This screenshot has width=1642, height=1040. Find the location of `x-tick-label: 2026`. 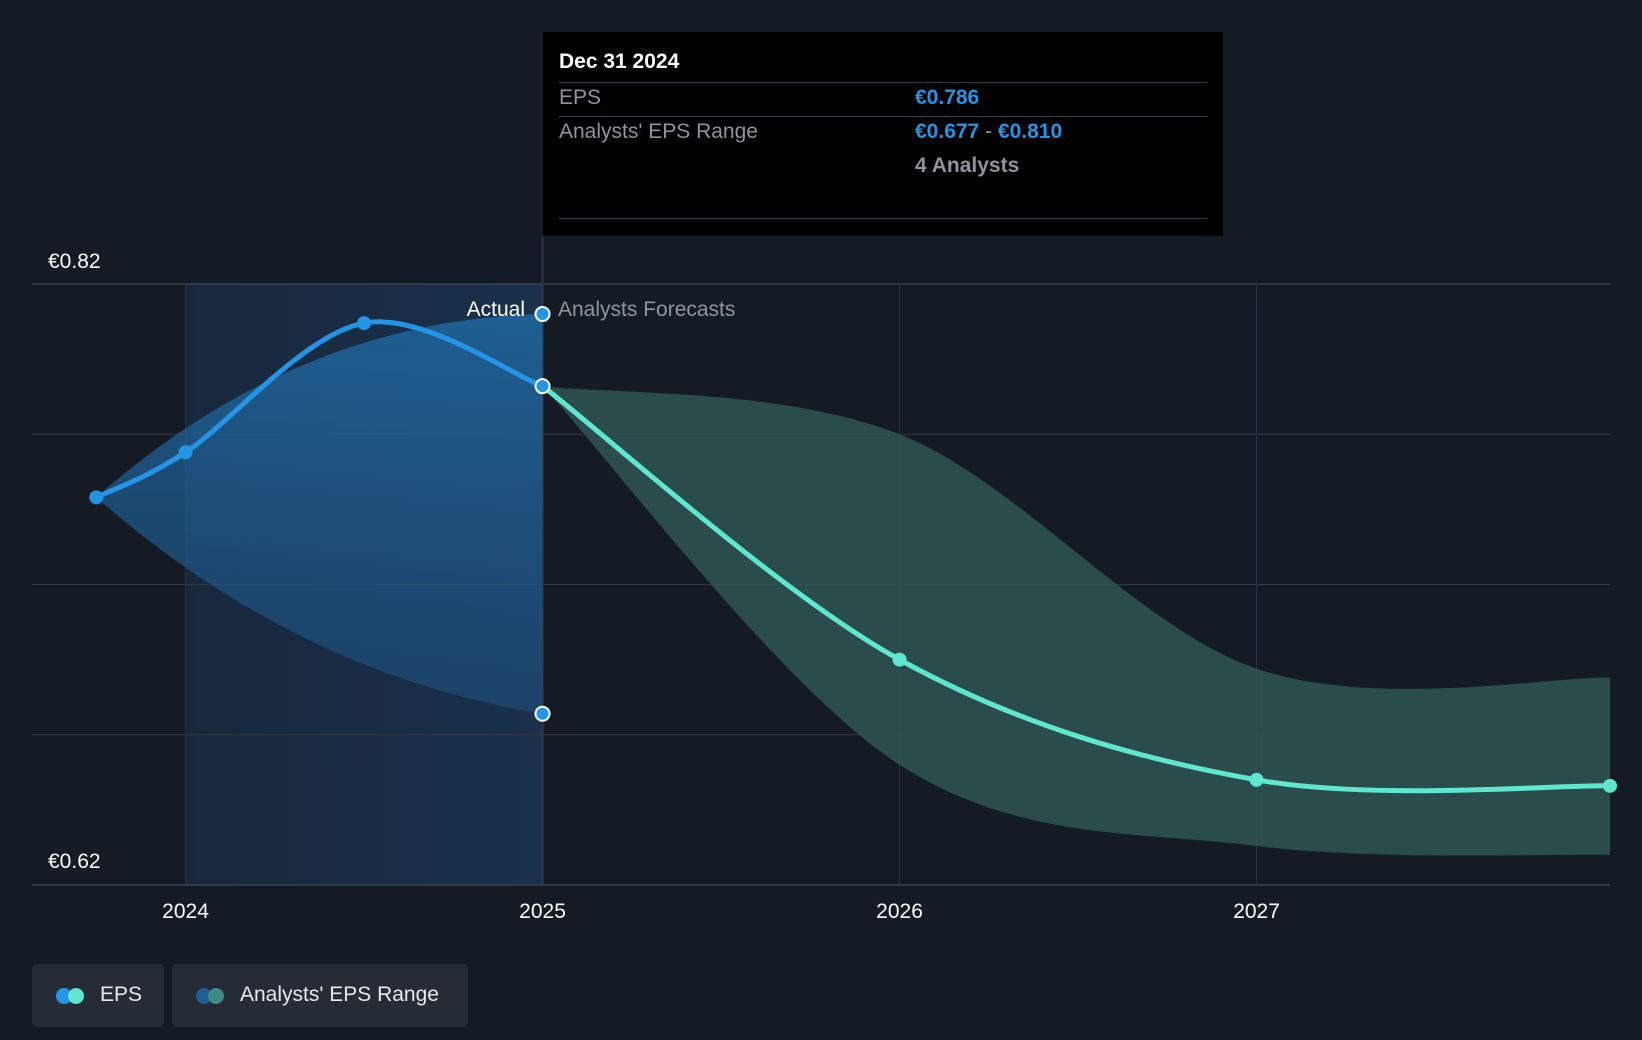

x-tick-label: 2026 is located at coordinates (899, 911).